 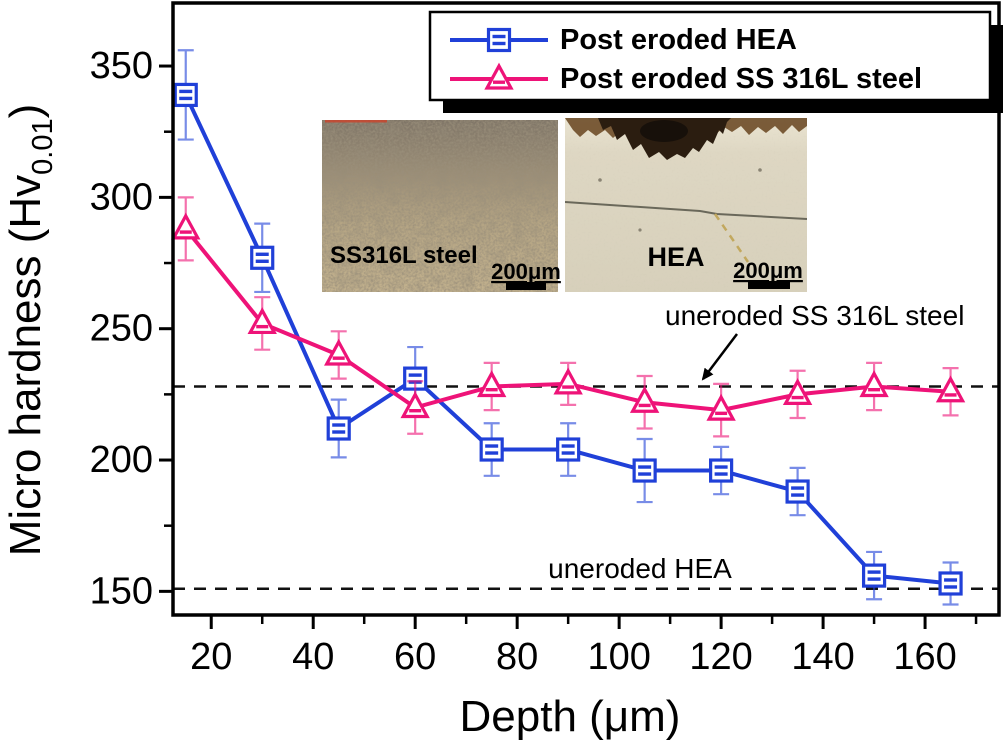 I want to click on x-tick-label: 100, so click(x=618, y=657).